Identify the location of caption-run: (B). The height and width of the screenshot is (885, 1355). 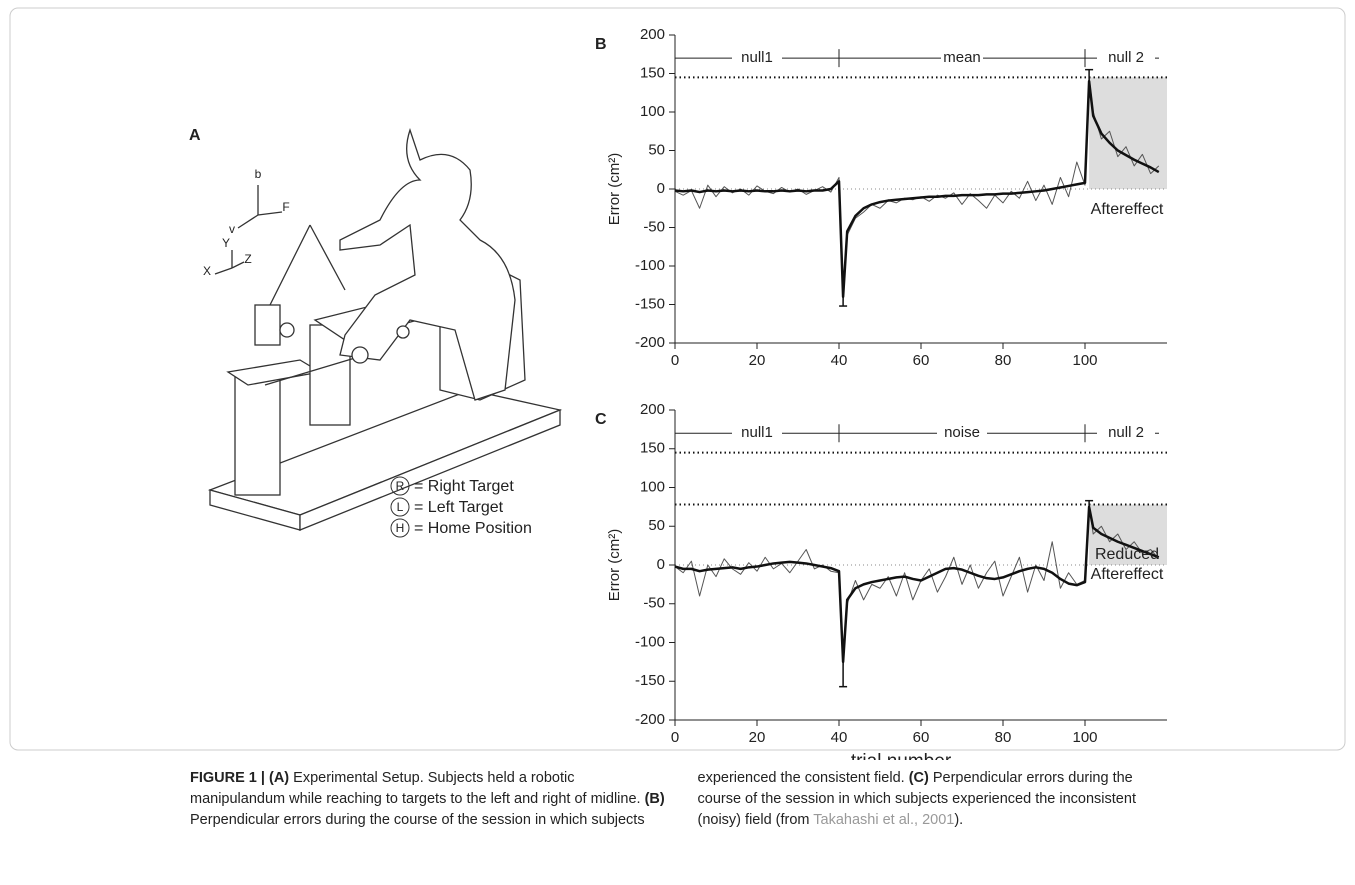
(654, 799).